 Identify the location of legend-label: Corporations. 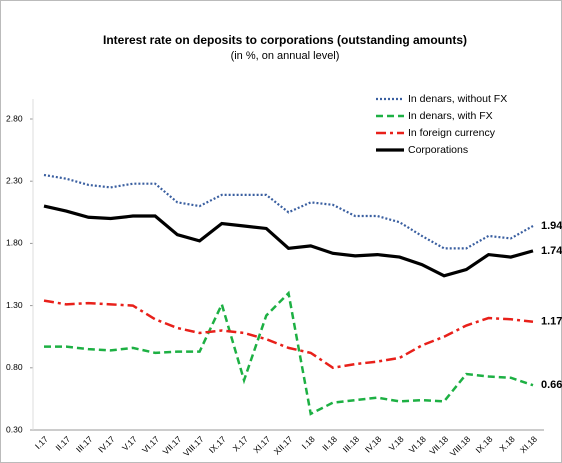
(438, 150).